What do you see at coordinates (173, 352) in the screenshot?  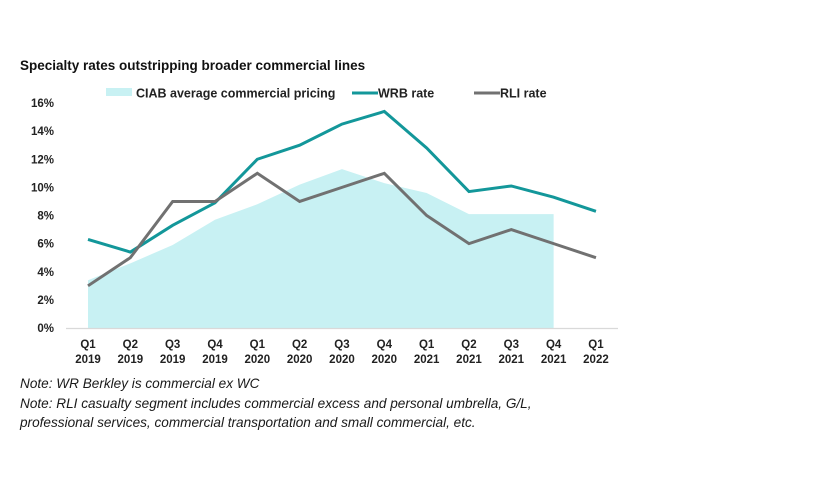 I see `x-tick-label: Q3 2019` at bounding box center [173, 352].